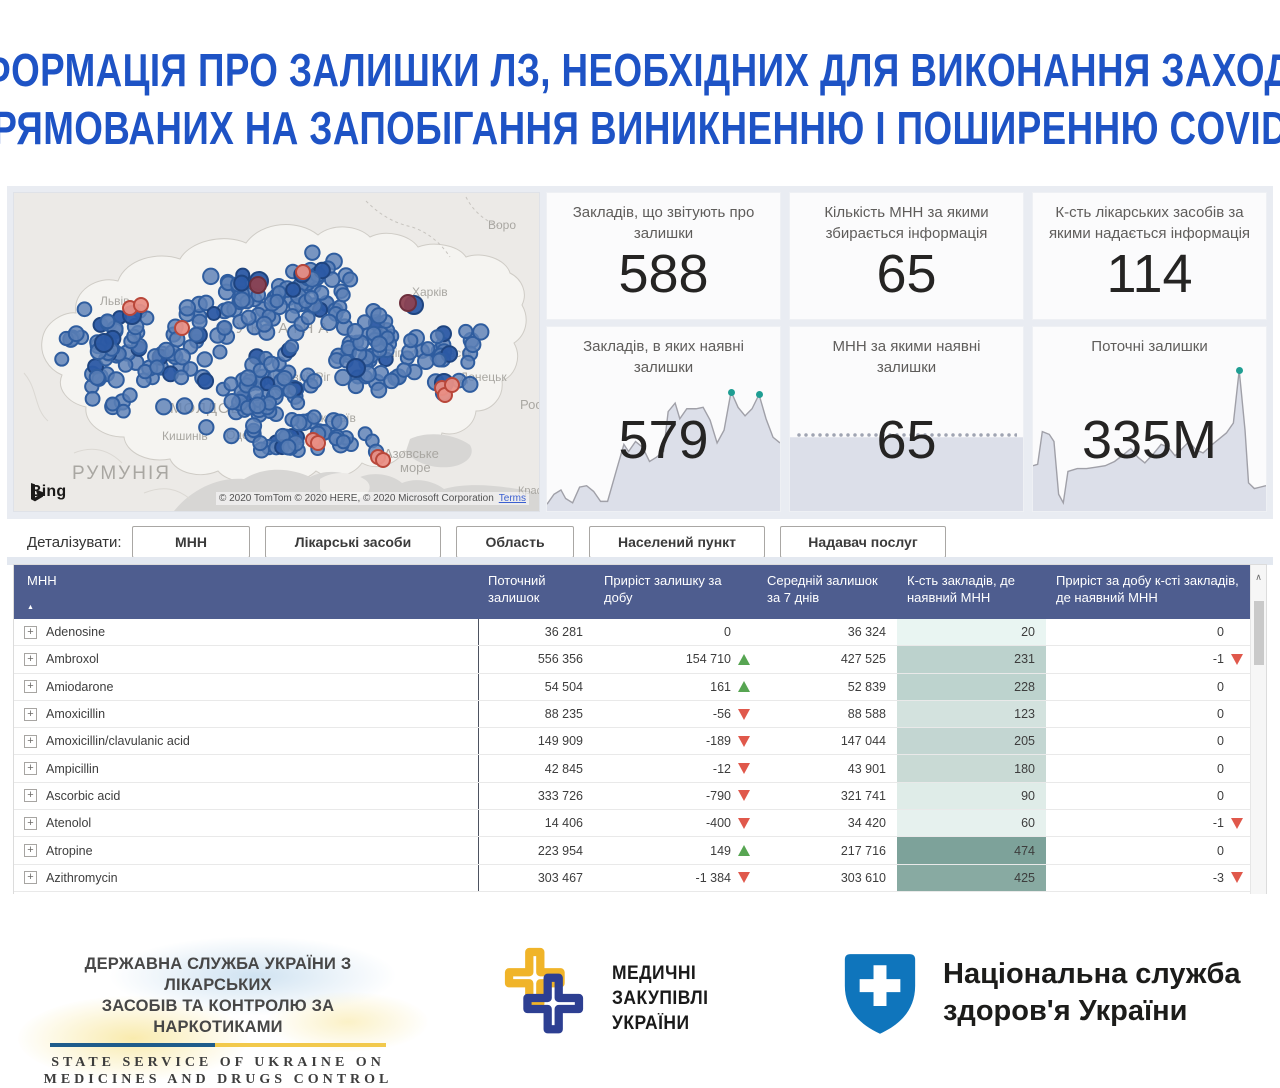 The image size is (1280, 1088). What do you see at coordinates (536, 714) in the screenshot?
I see `cell-current-stock: 88 235` at bounding box center [536, 714].